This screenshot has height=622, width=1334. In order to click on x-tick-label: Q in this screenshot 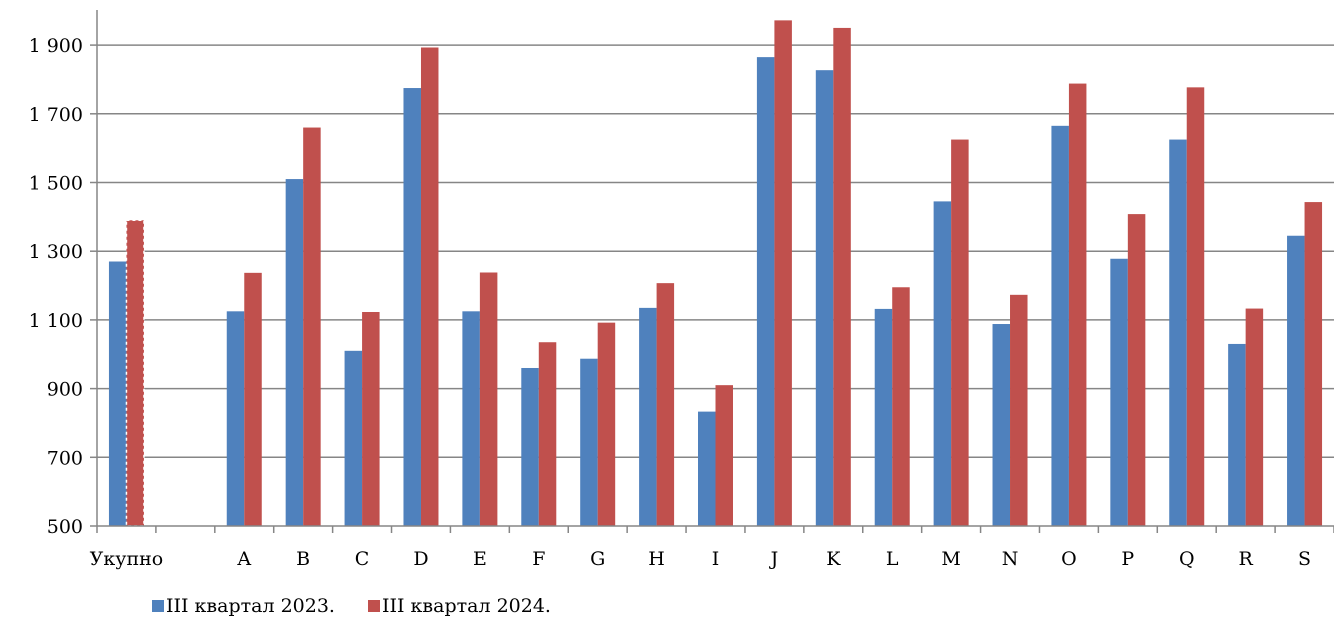, I will do `click(1187, 559)`.